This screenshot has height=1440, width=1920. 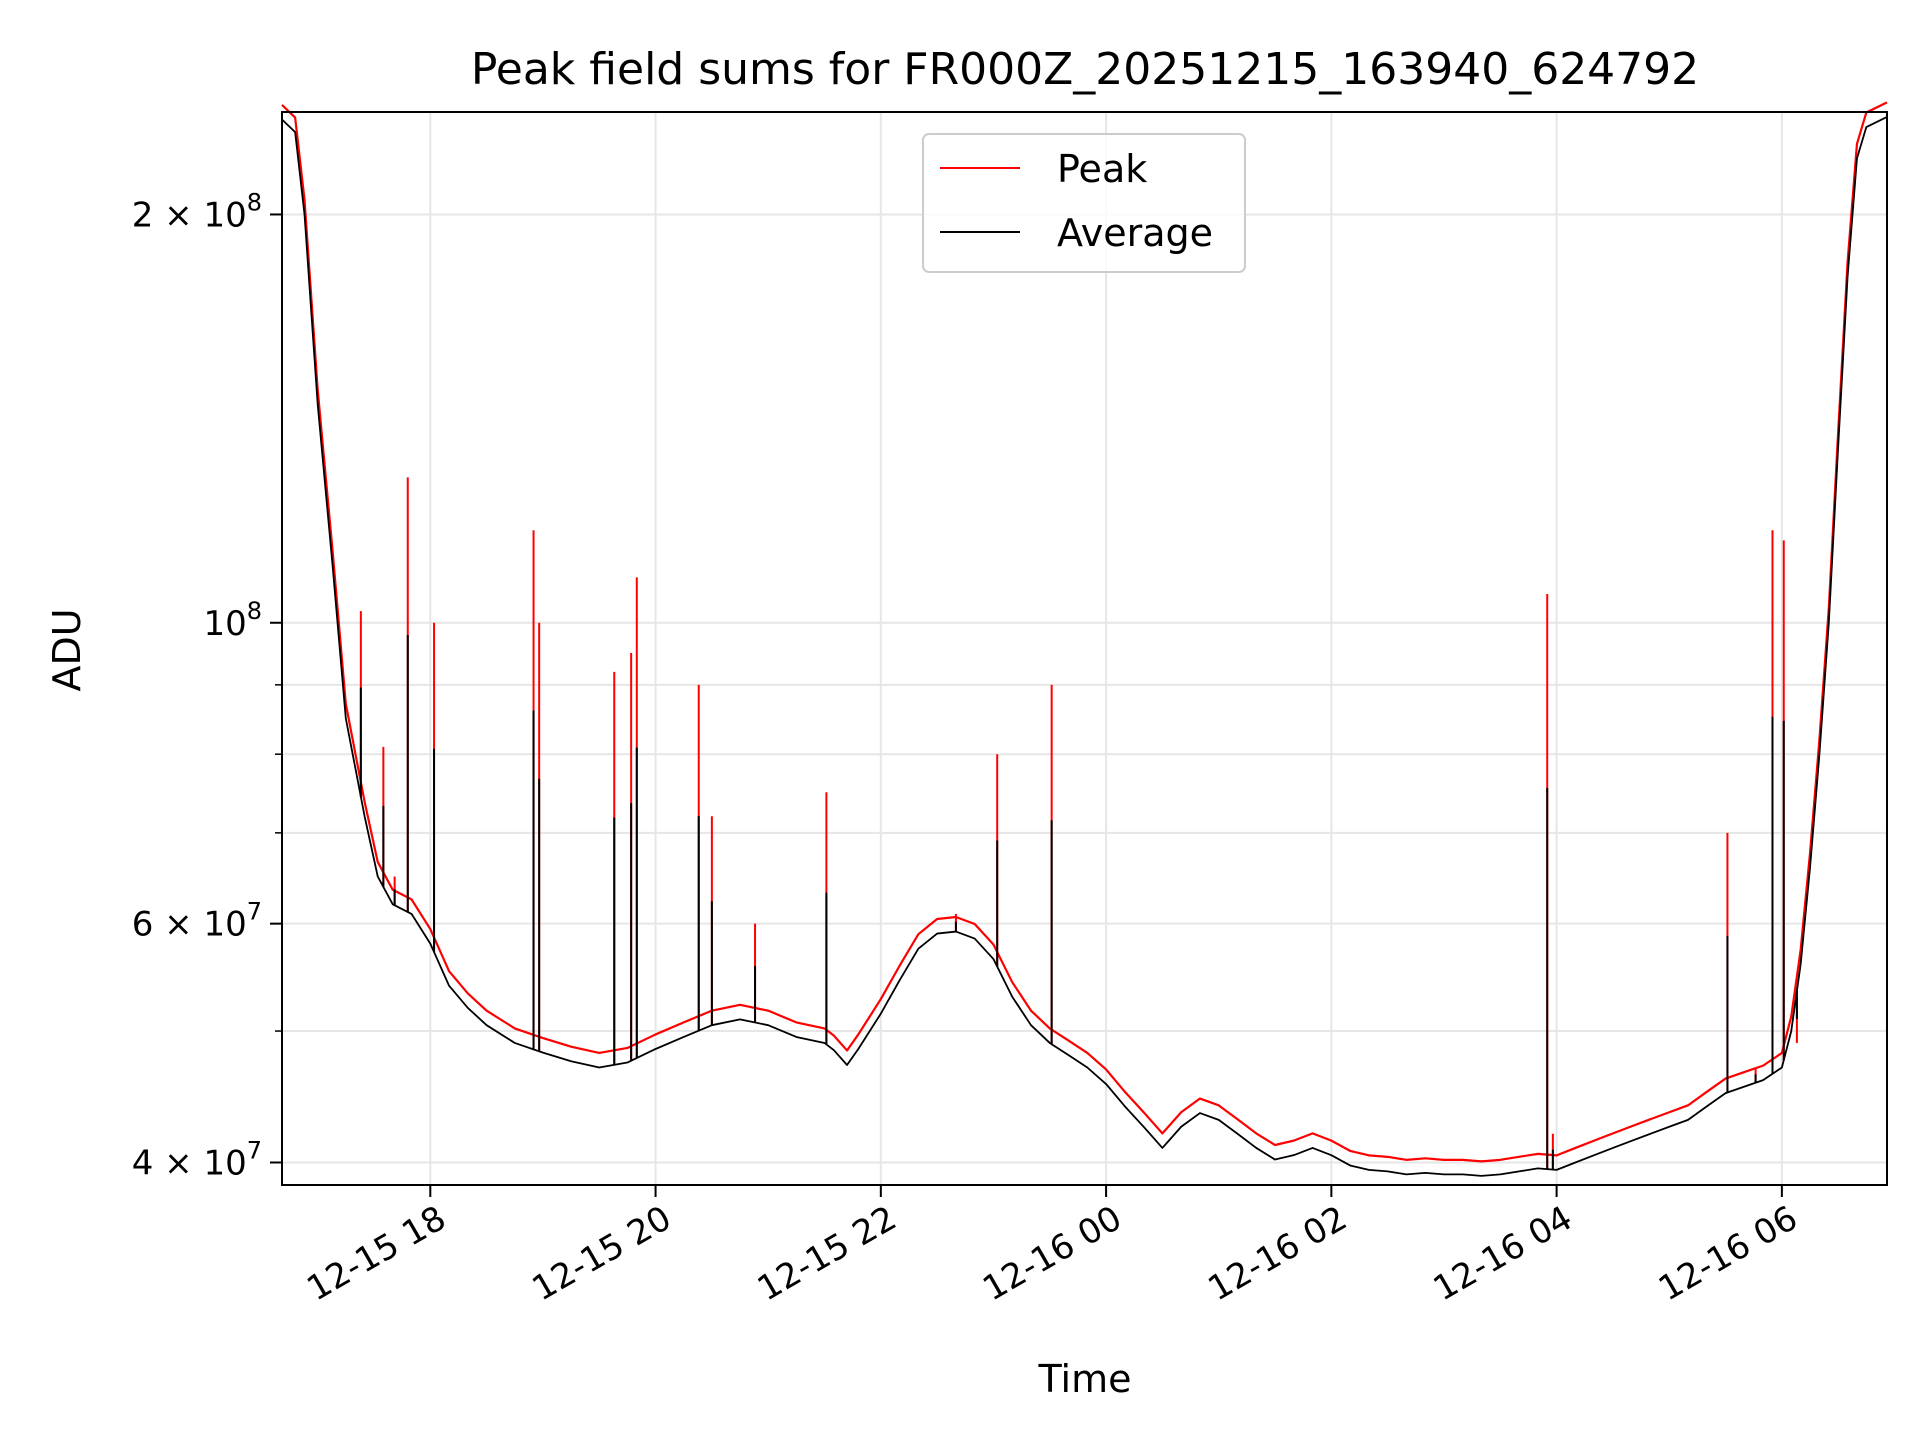 I want to click on y-tick-label: 4 × 107, so click(x=197, y=1159).